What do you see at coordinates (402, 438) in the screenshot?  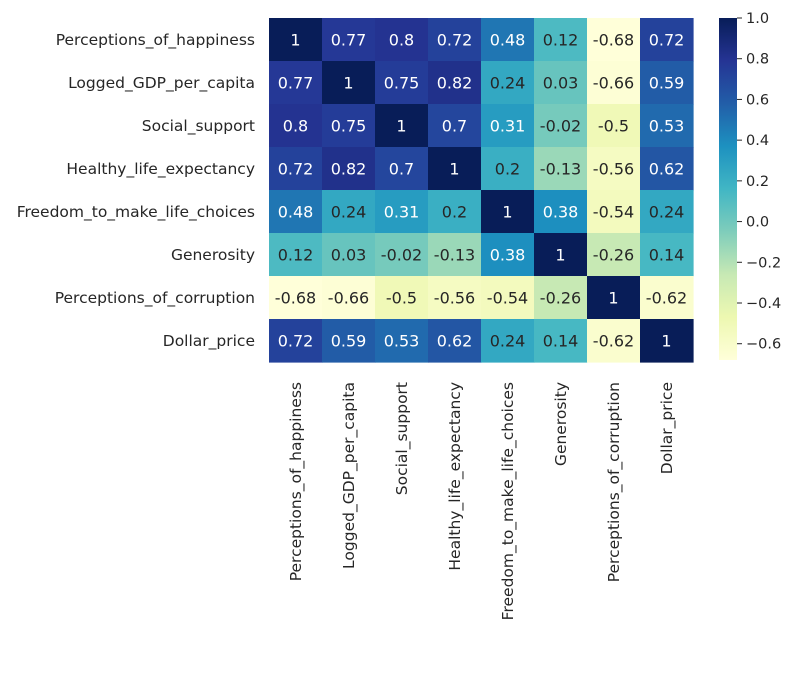 I see `column-label: Social_support` at bounding box center [402, 438].